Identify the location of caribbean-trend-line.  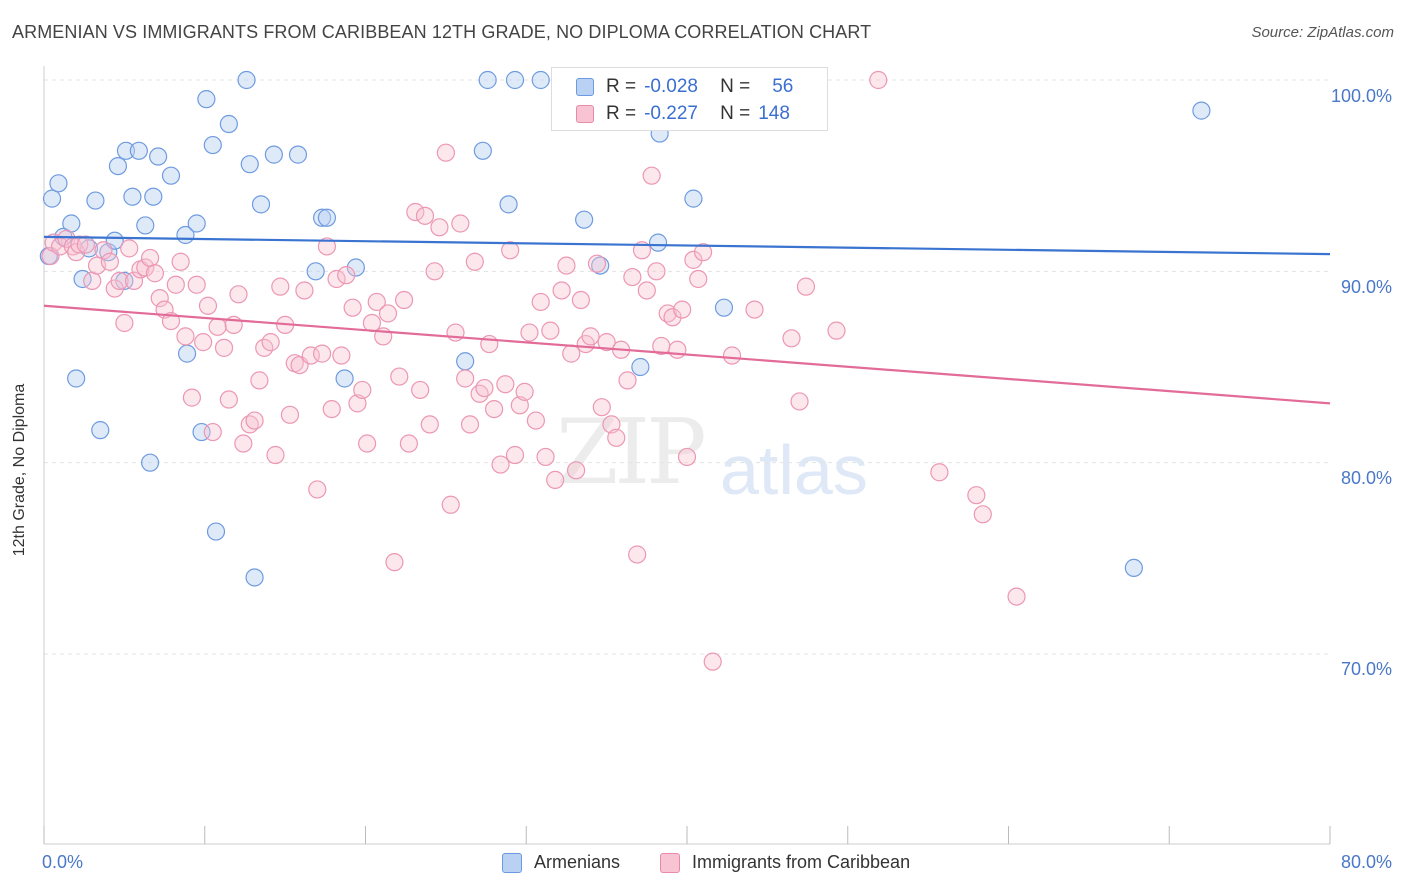
(687, 354).